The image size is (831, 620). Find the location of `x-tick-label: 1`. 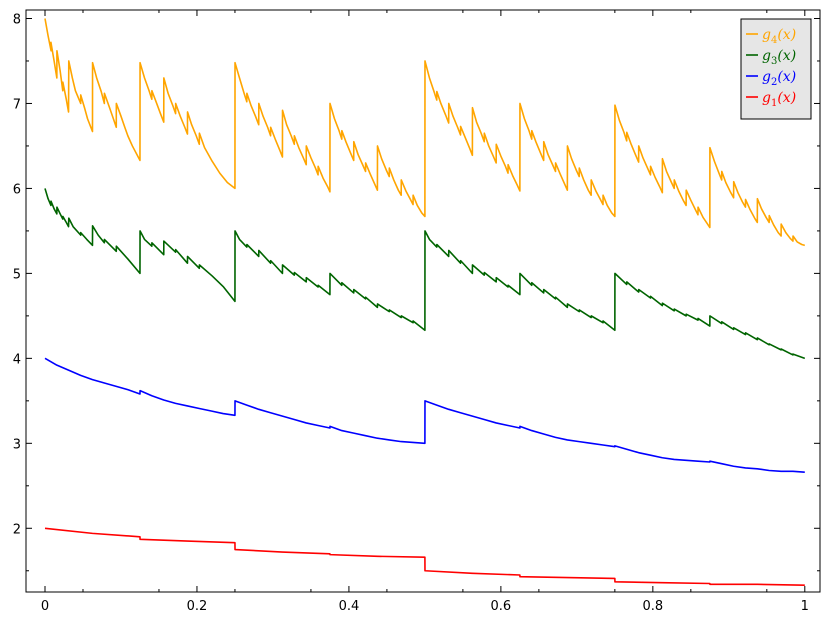

x-tick-label: 1 is located at coordinates (805, 606).